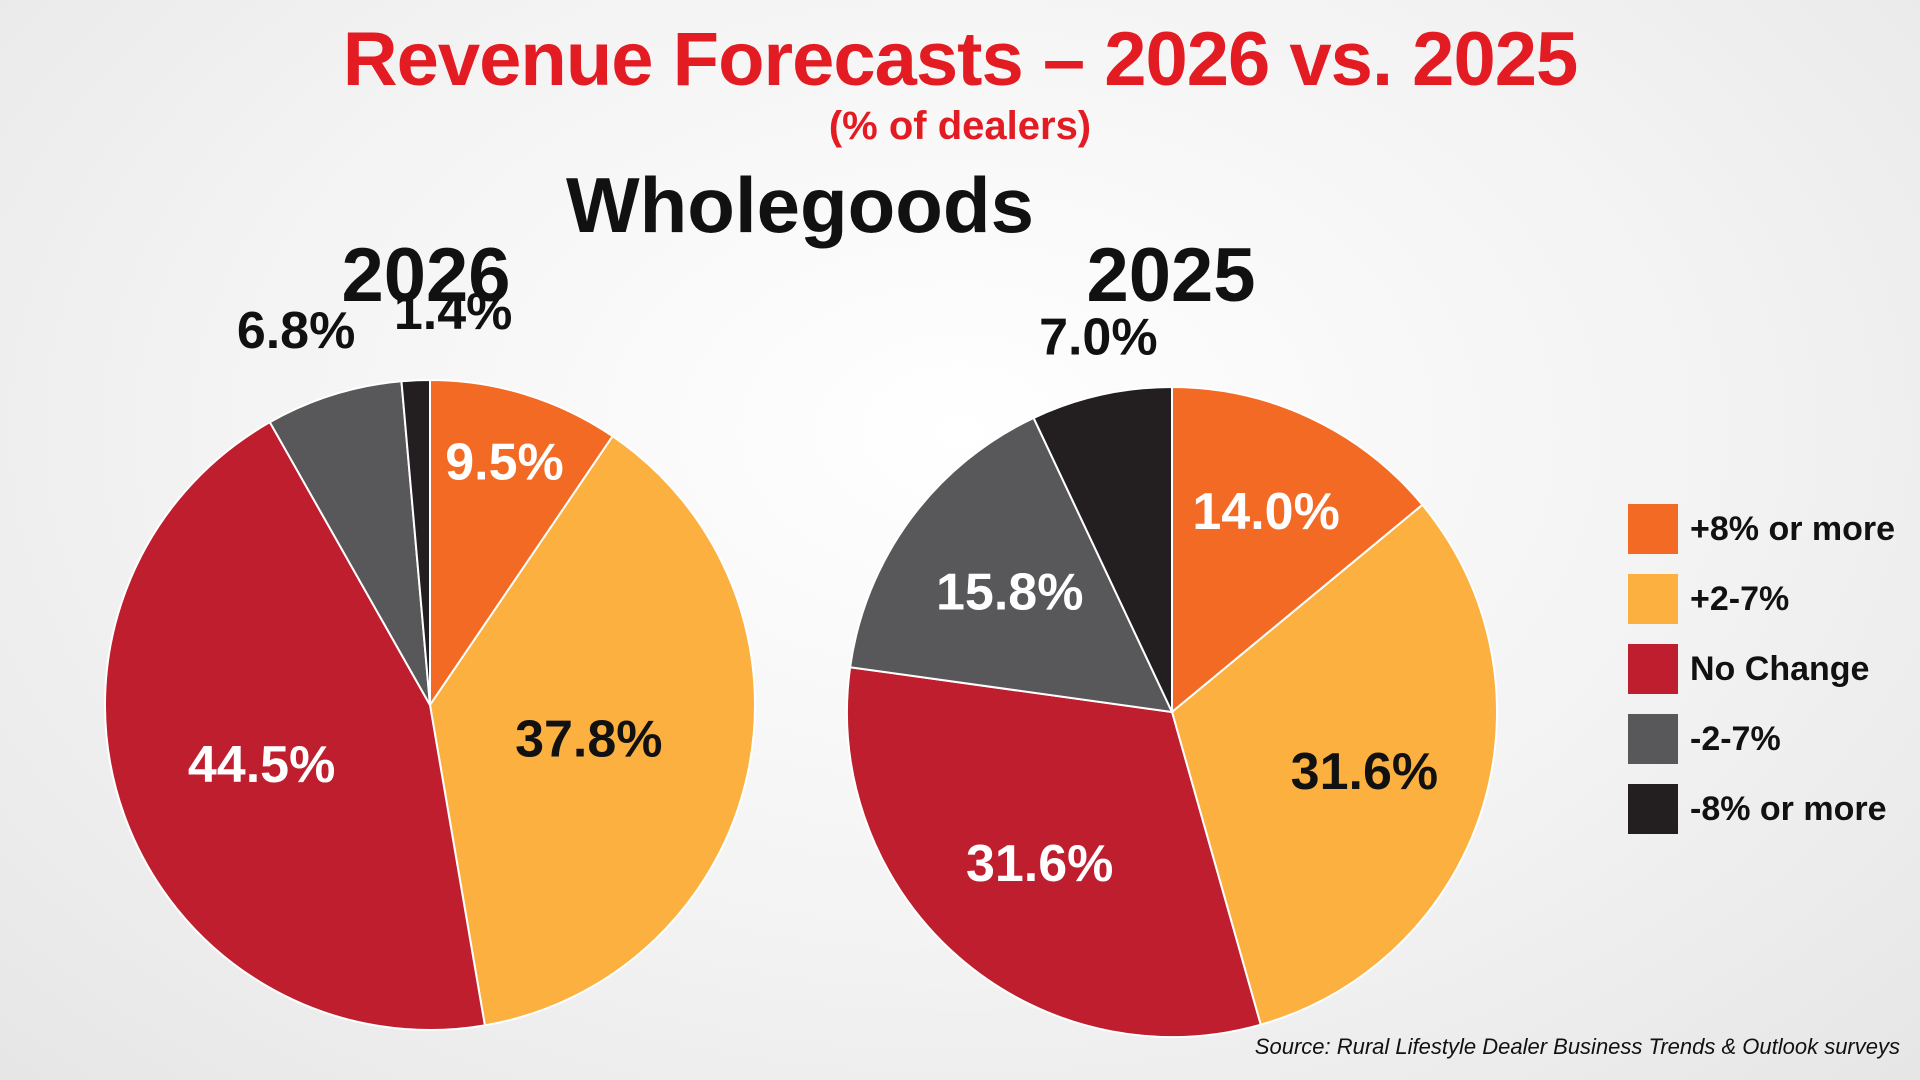 The width and height of the screenshot is (1920, 1080). I want to click on legend-item-minus2-7: -2-7%, so click(1761, 739).